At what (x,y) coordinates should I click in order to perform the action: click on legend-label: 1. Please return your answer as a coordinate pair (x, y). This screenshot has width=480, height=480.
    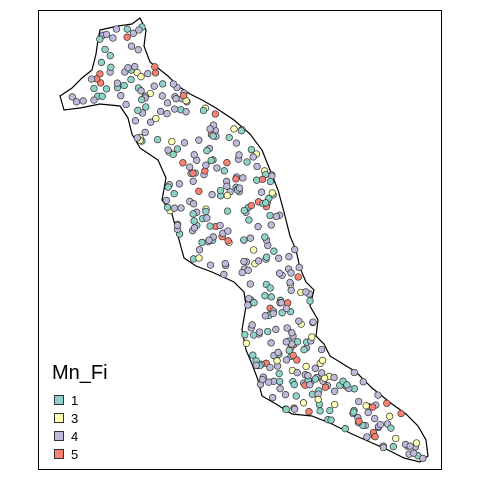
    Looking at the image, I should click on (75, 400).